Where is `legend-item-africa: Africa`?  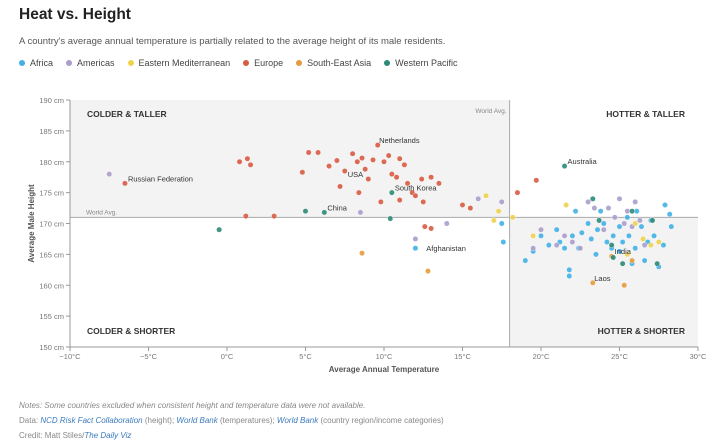
legend-item-africa: Africa is located at coordinates (36, 63).